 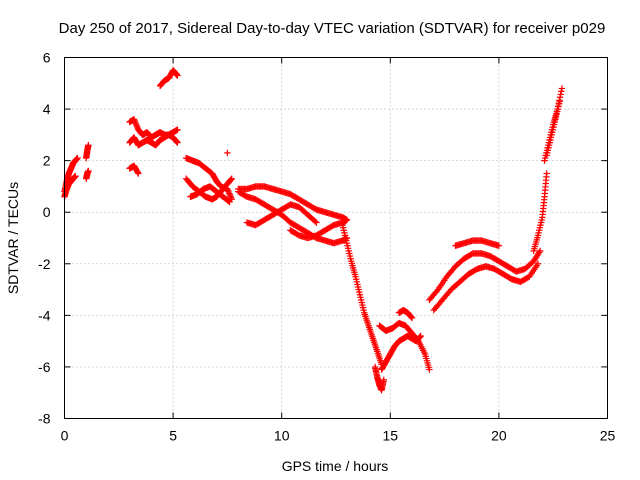 What do you see at coordinates (608, 436) in the screenshot?
I see `x-tick-label: 25` at bounding box center [608, 436].